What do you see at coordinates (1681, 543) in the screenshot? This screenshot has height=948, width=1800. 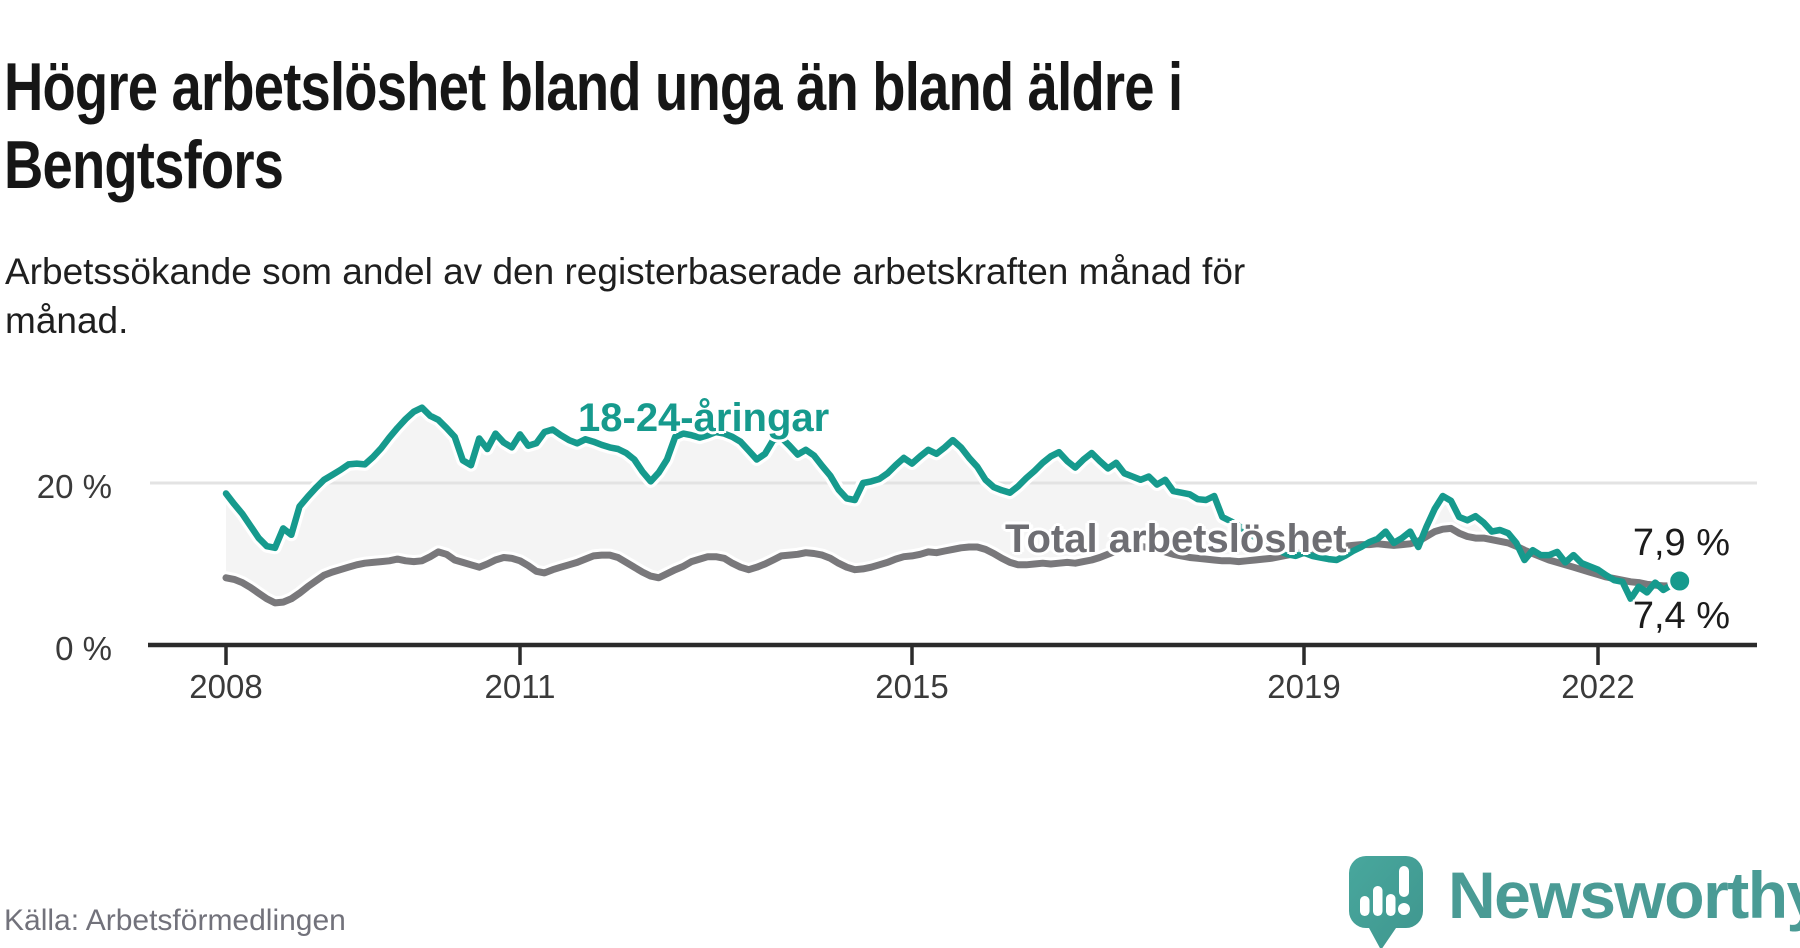 I see `youth-end-value-label: 7,9 %` at bounding box center [1681, 543].